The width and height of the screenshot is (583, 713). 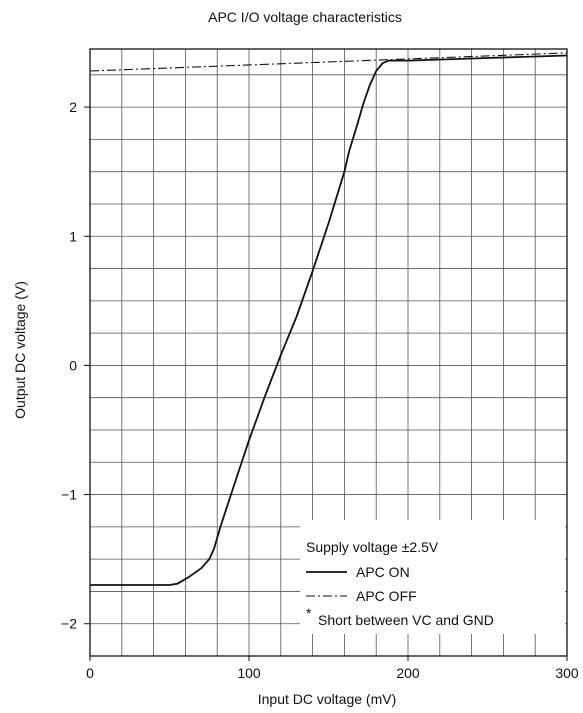 What do you see at coordinates (69, 495) in the screenshot?
I see `y-tick-label: −1` at bounding box center [69, 495].